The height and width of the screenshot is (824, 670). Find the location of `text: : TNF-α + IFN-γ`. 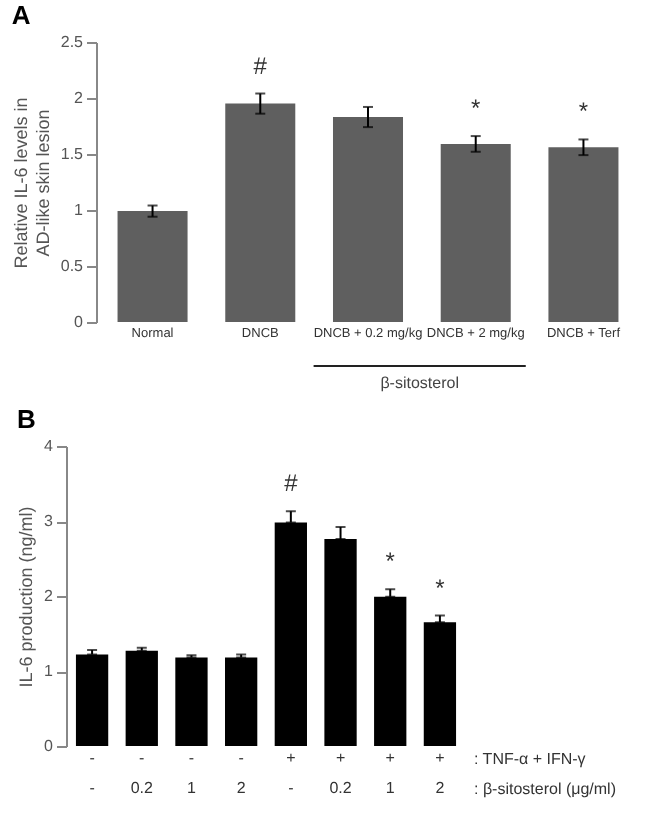

text: : TNF-α + IFN-γ is located at coordinates (530, 759).